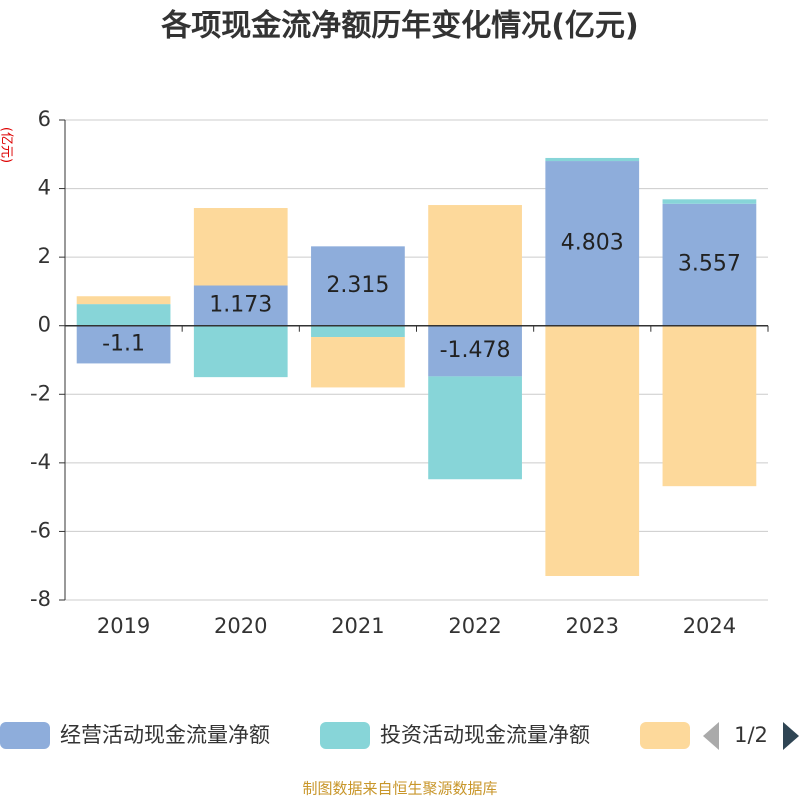 This screenshot has width=800, height=800. I want to click on data-label: 3.557, so click(709, 264).